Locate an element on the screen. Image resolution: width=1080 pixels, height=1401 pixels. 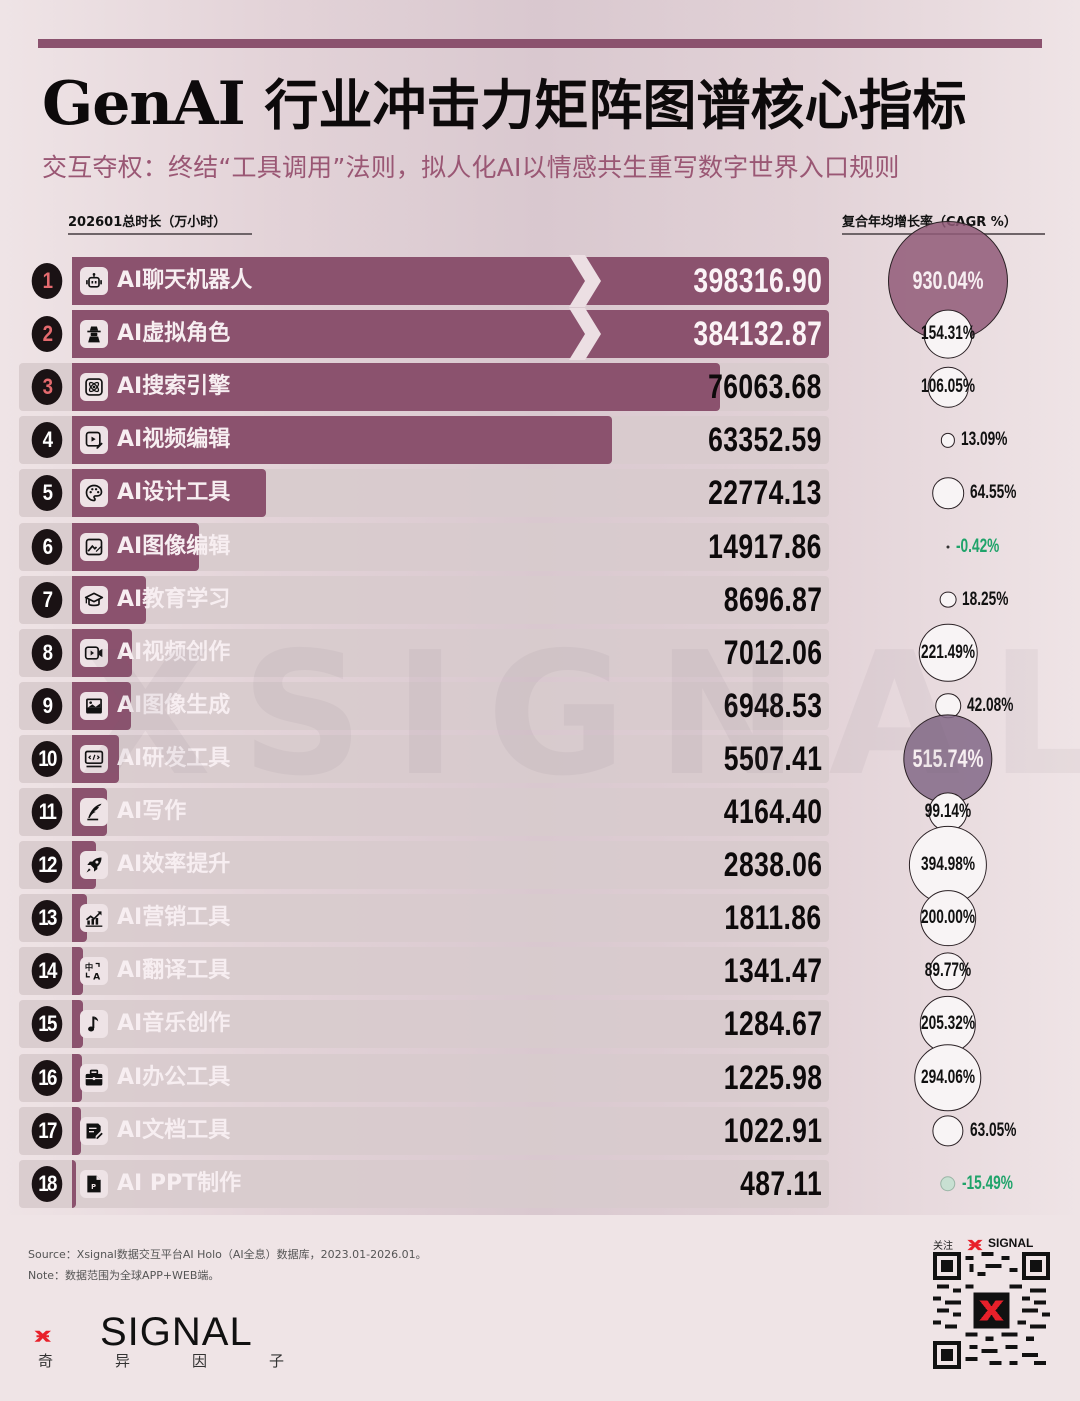
duration-value: 63352.59 is located at coordinates (765, 440).